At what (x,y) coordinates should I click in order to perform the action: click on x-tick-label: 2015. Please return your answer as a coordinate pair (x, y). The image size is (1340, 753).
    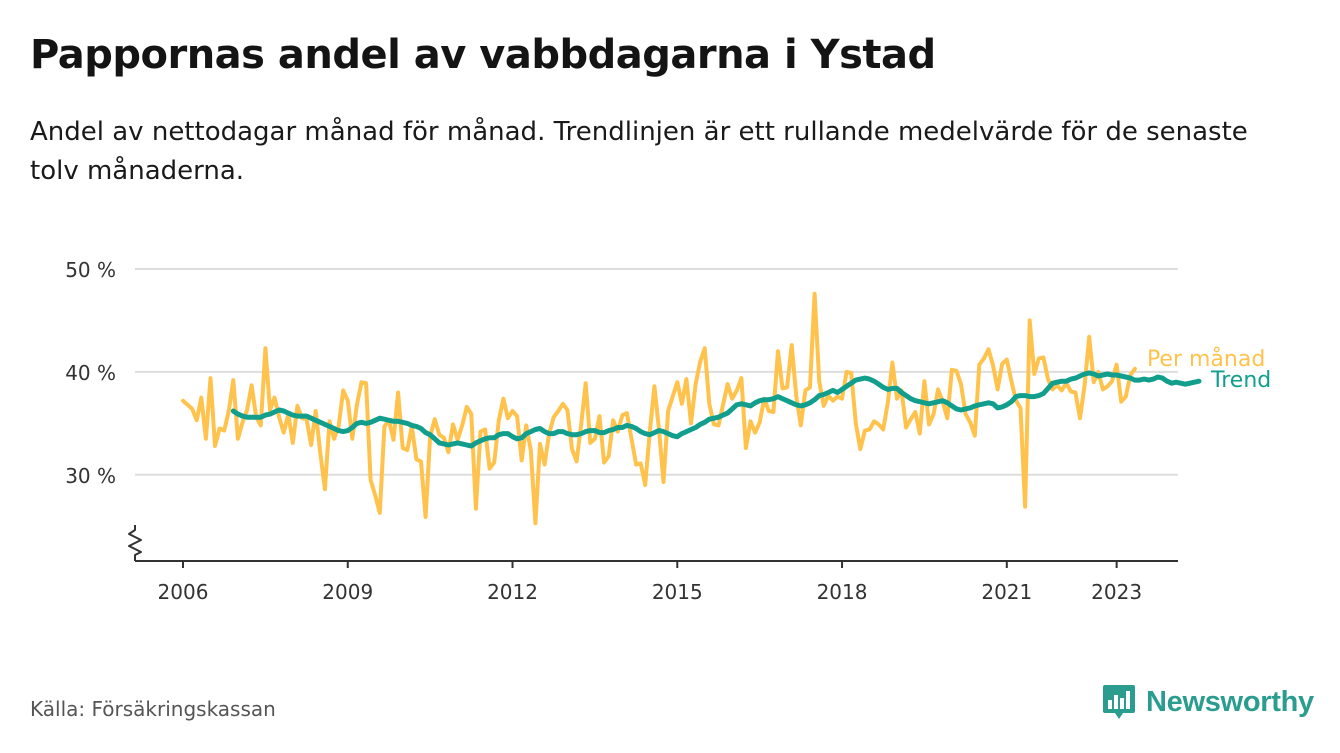
    Looking at the image, I should click on (677, 592).